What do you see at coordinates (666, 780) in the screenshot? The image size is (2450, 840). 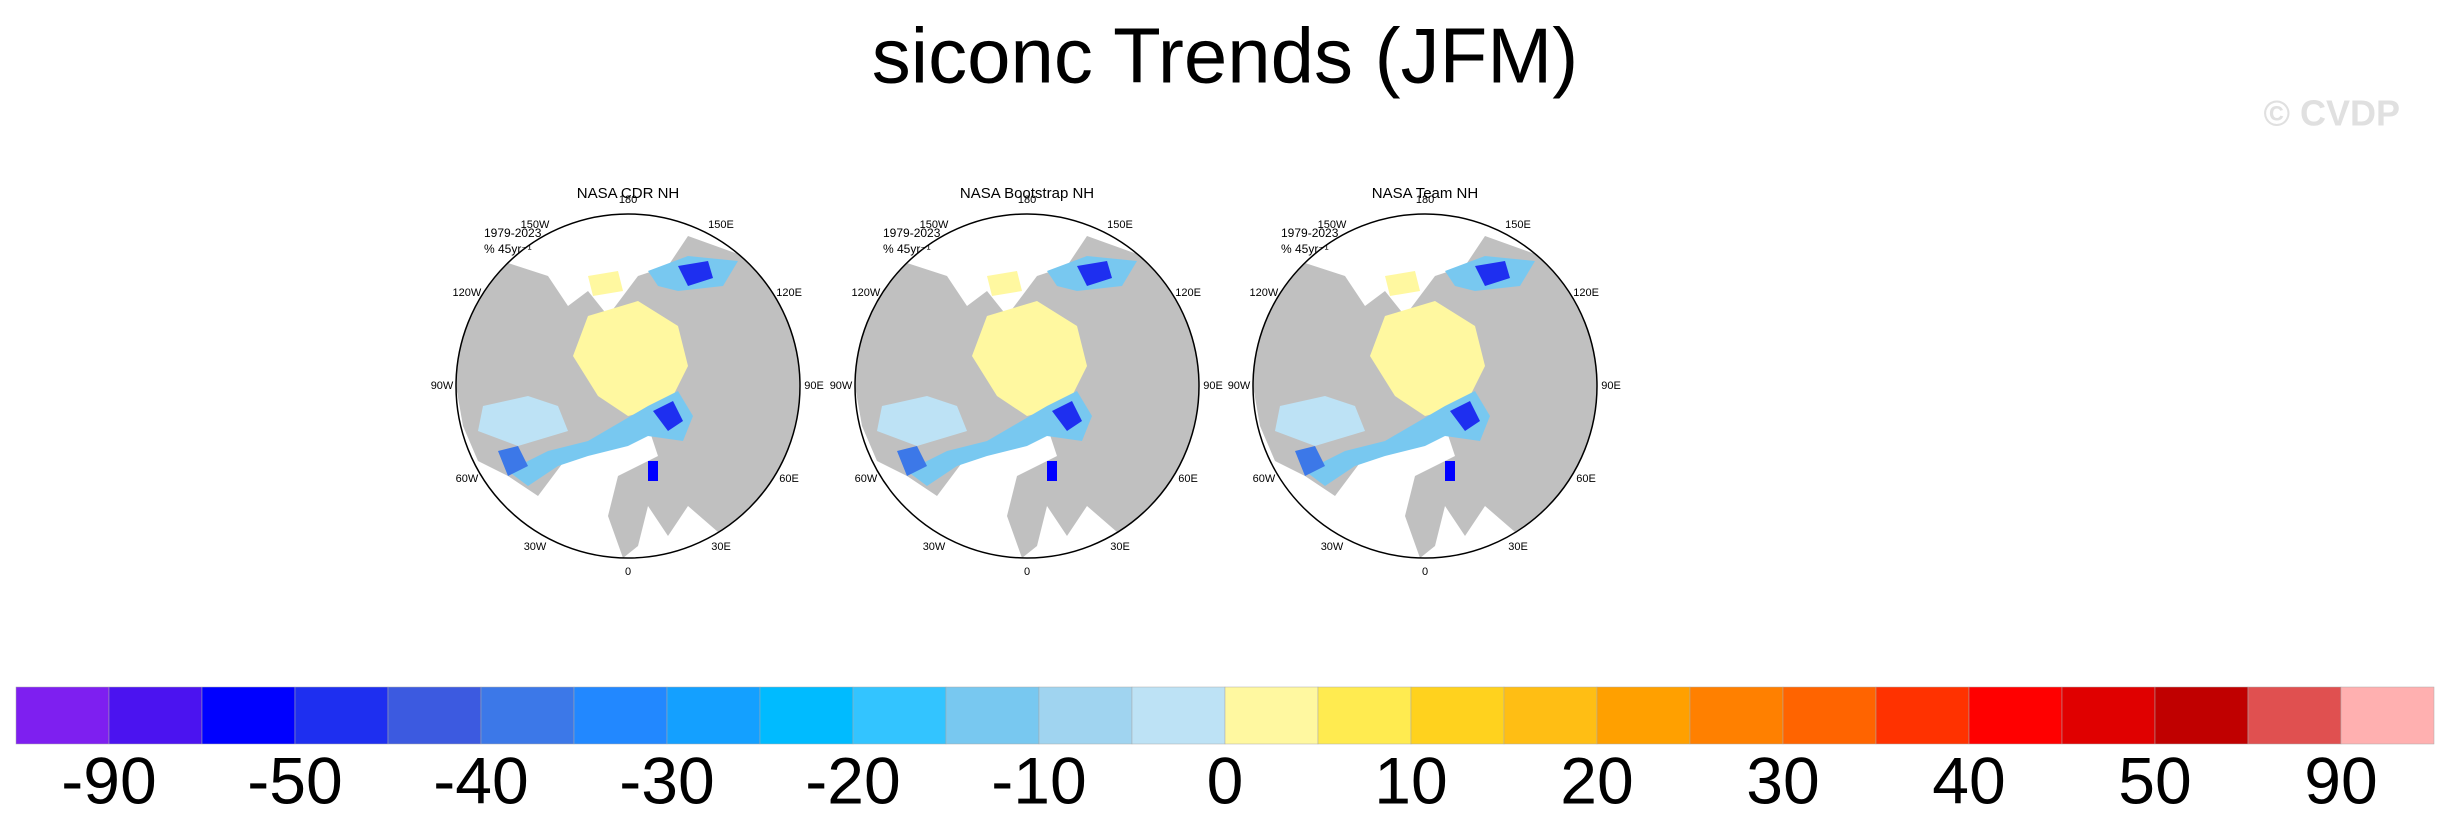 I see `colorbar-label: -30` at bounding box center [666, 780].